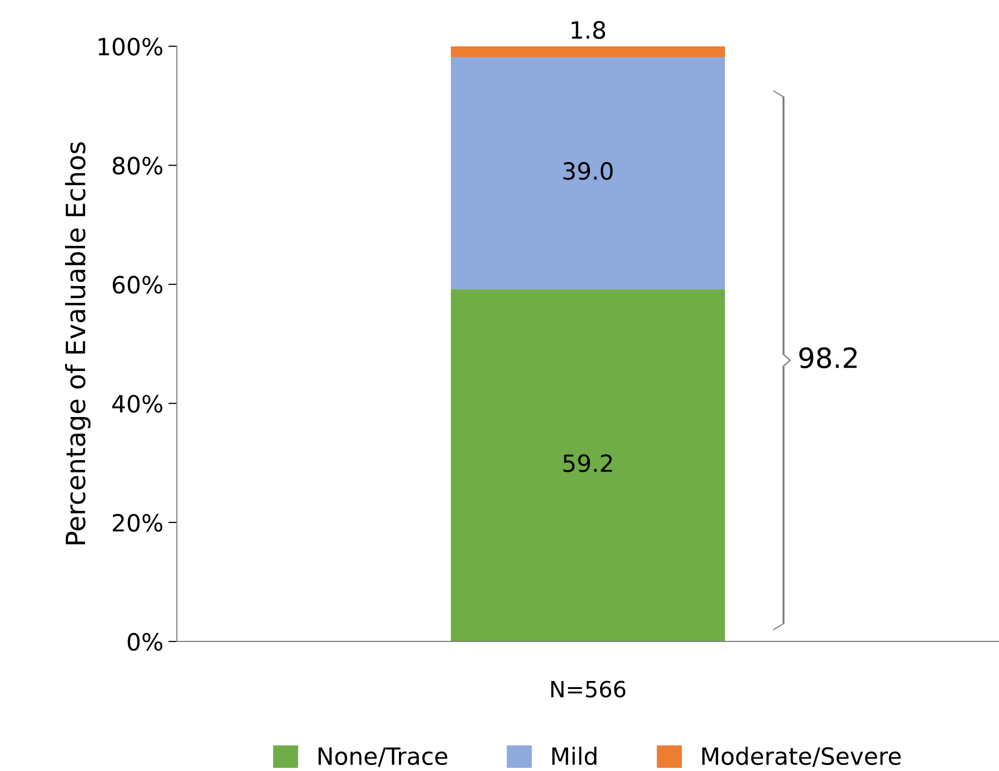 Image resolution: width=999 pixels, height=771 pixels. I want to click on y-axis-title: Percentage of Evaluable Echos, so click(78, 343).